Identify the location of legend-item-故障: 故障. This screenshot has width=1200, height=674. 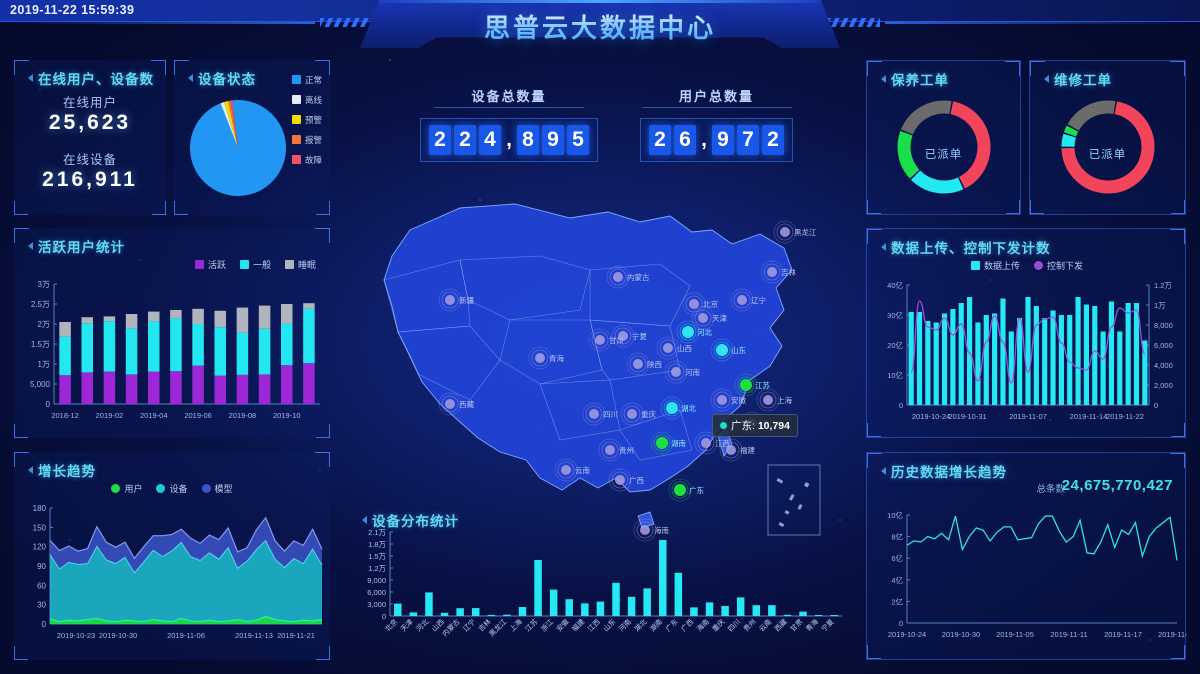
(306, 160).